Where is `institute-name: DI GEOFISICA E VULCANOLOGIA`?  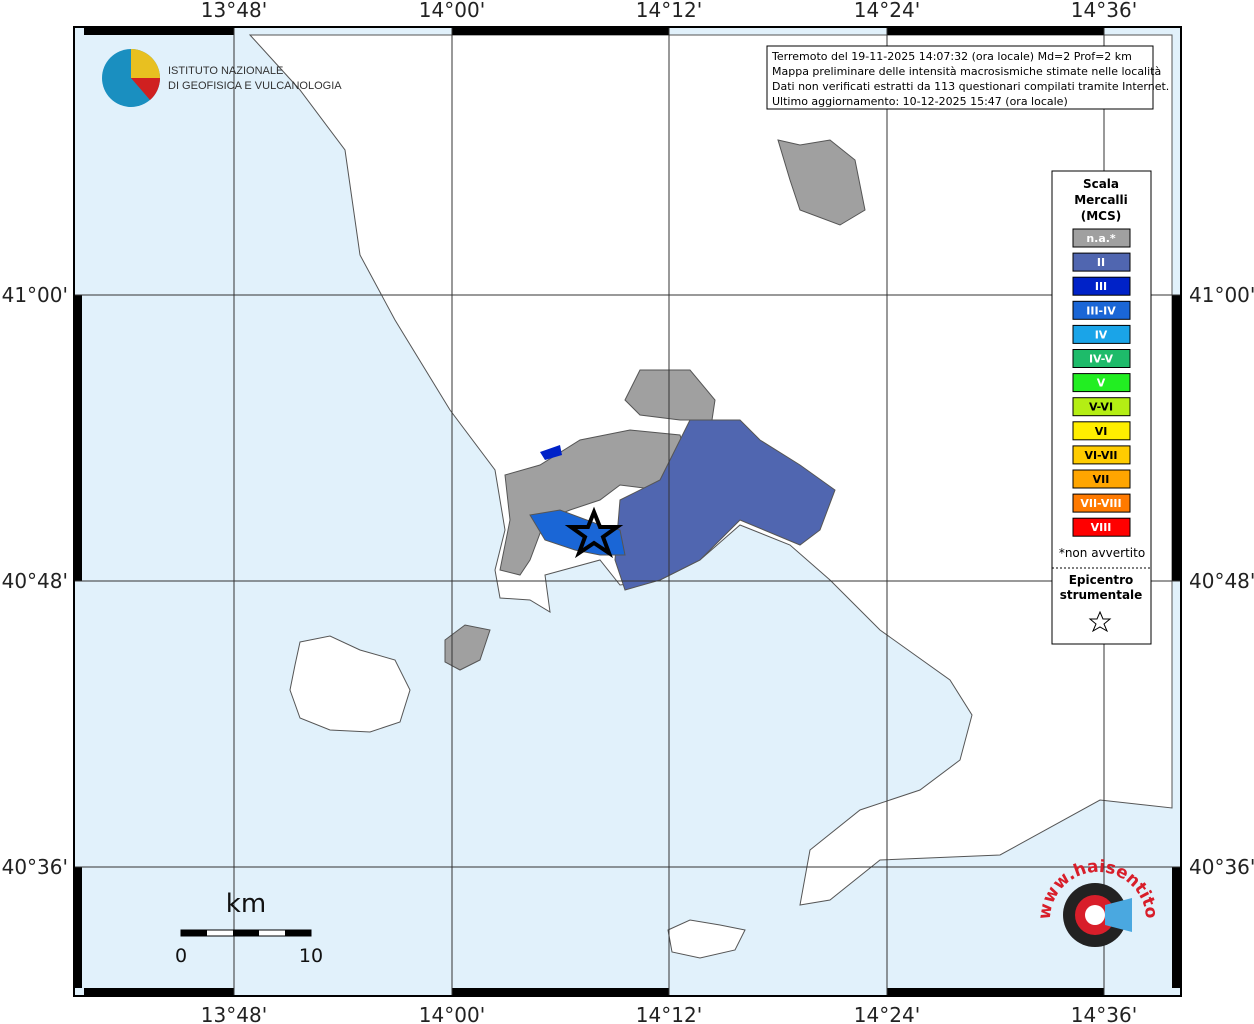
institute-name: DI GEOFISICA E VULCANOLOGIA is located at coordinates (255, 86).